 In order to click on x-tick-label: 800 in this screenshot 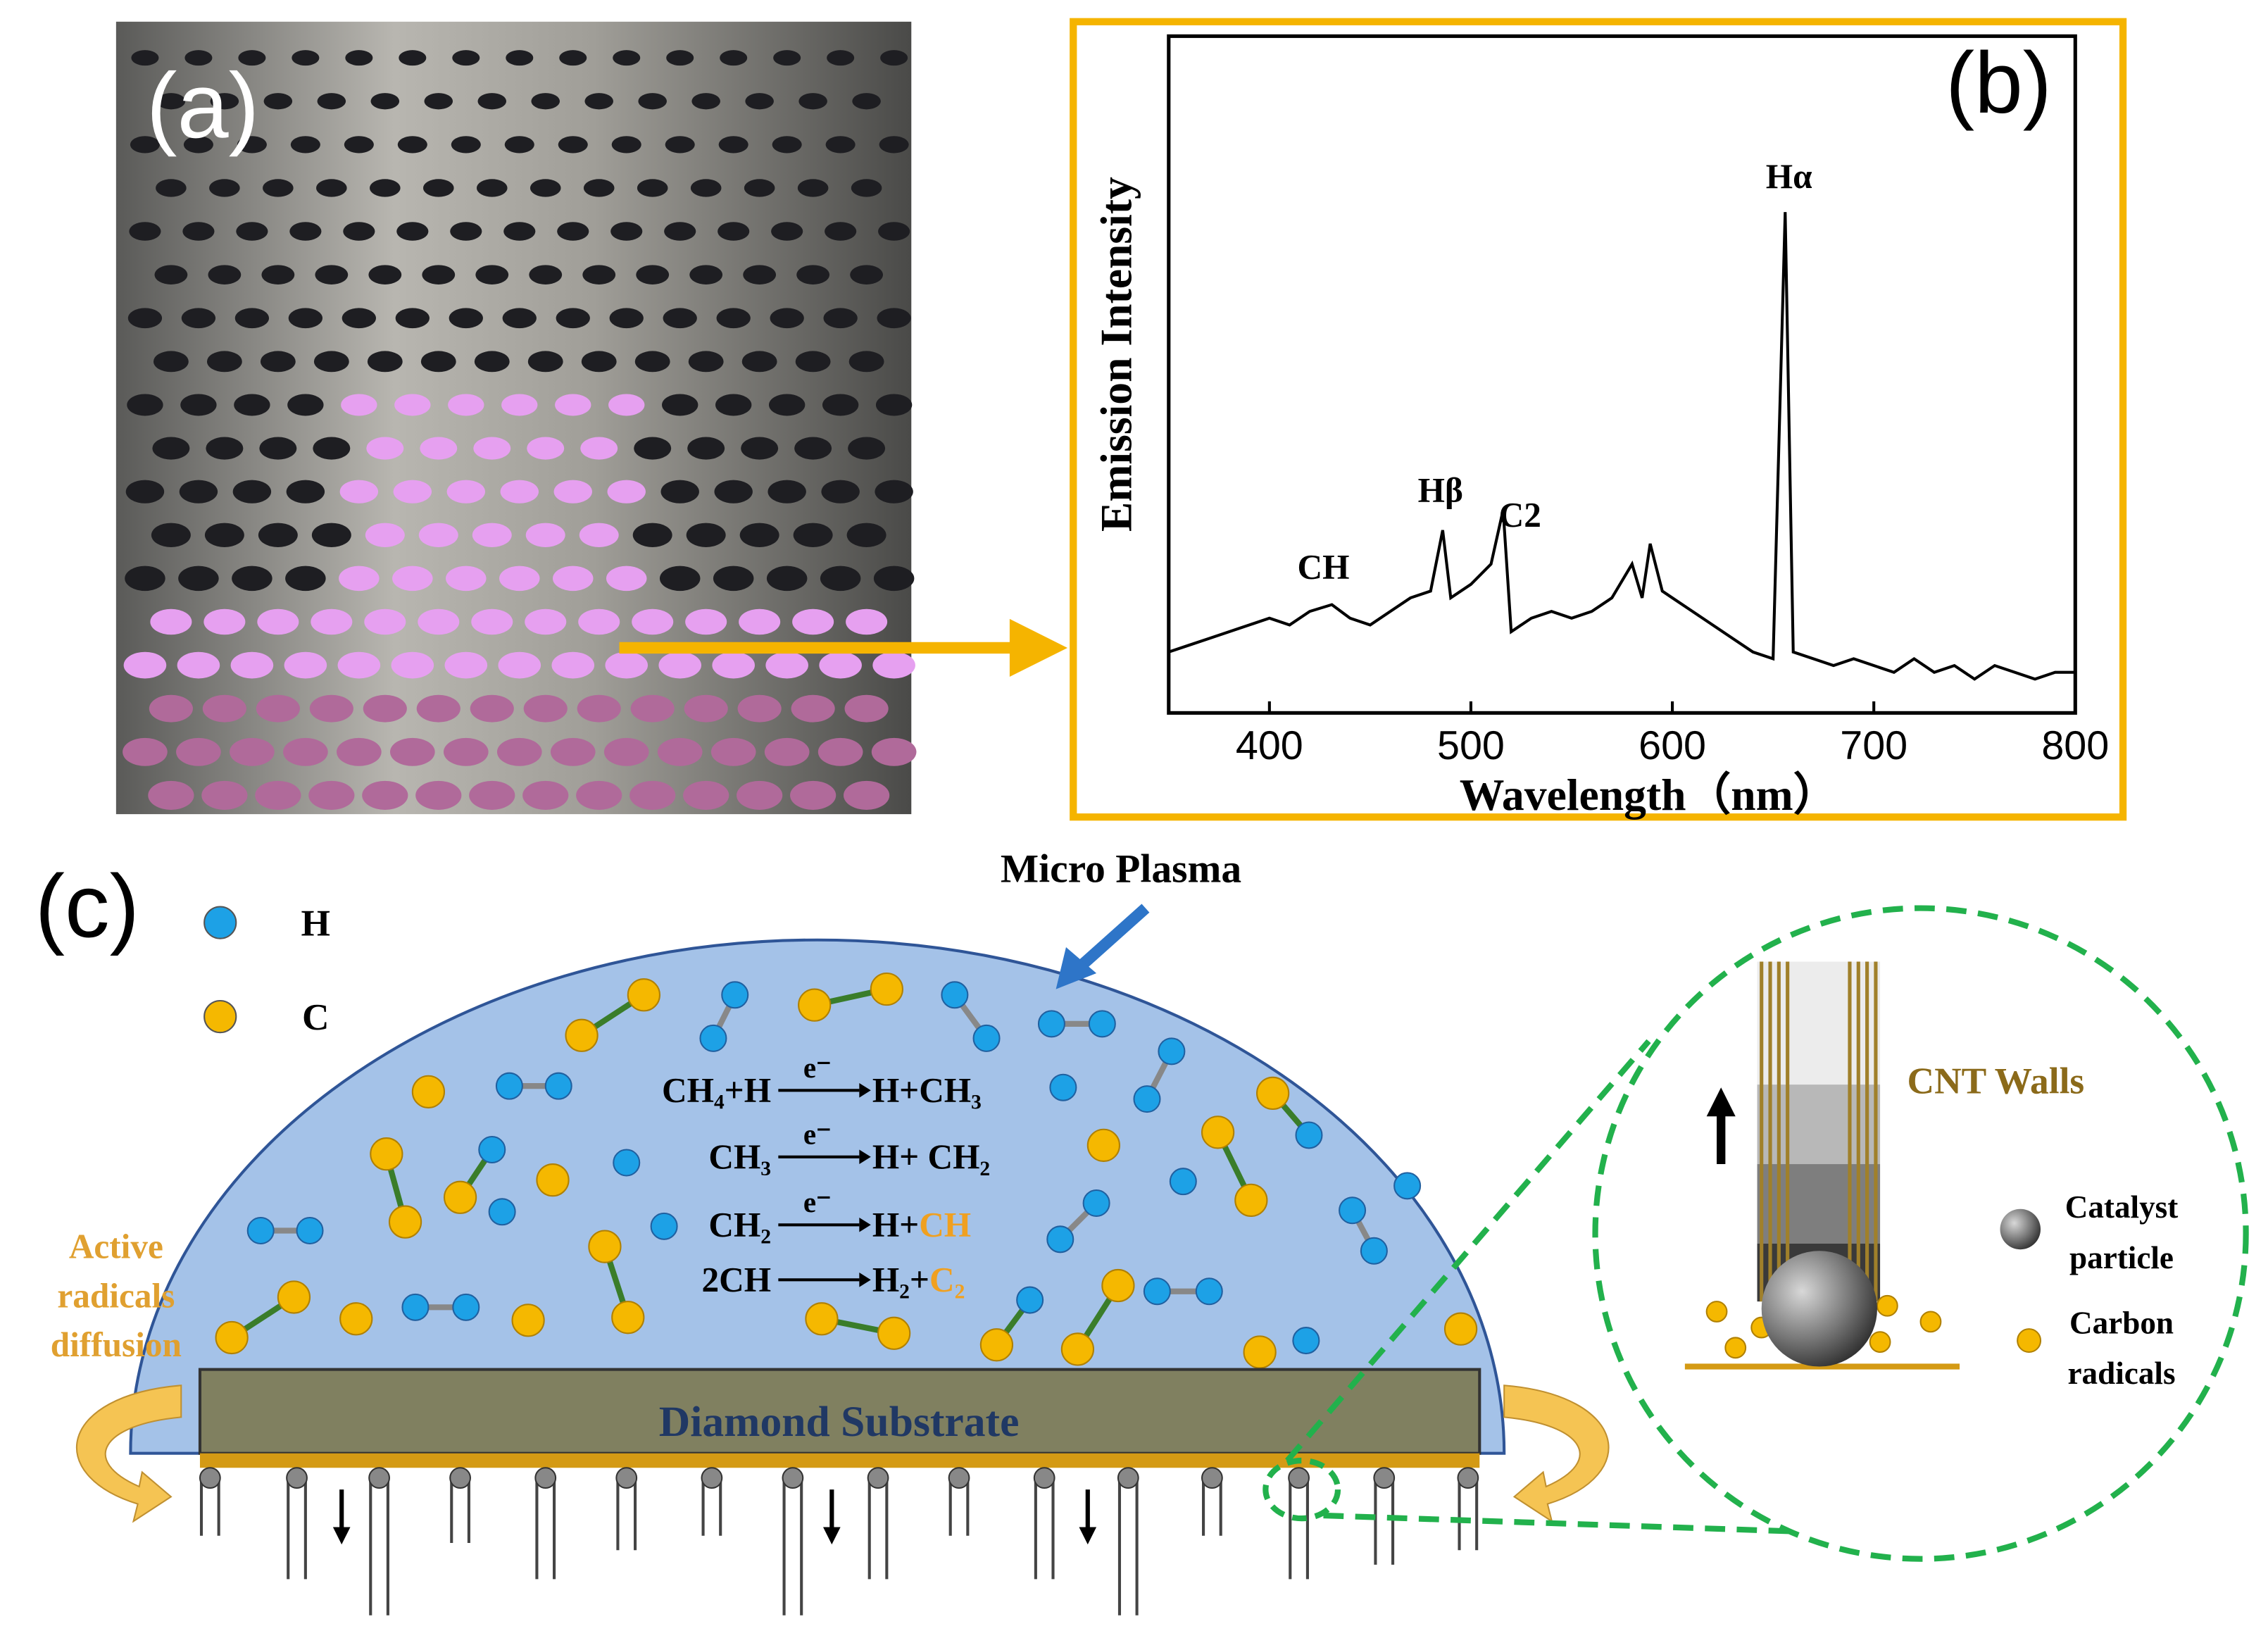, I will do `click(2075, 745)`.